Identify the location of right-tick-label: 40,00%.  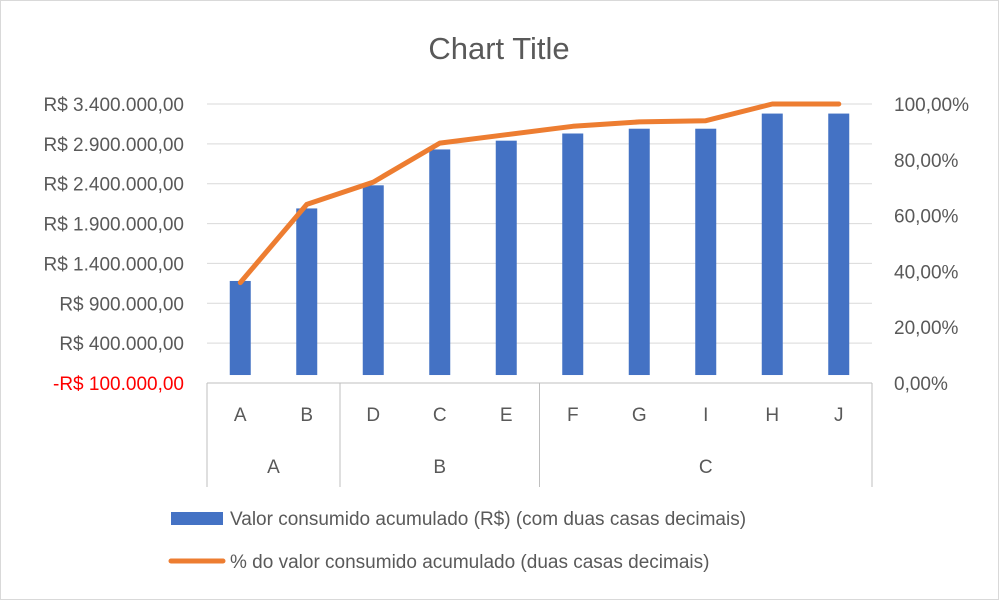
(926, 272).